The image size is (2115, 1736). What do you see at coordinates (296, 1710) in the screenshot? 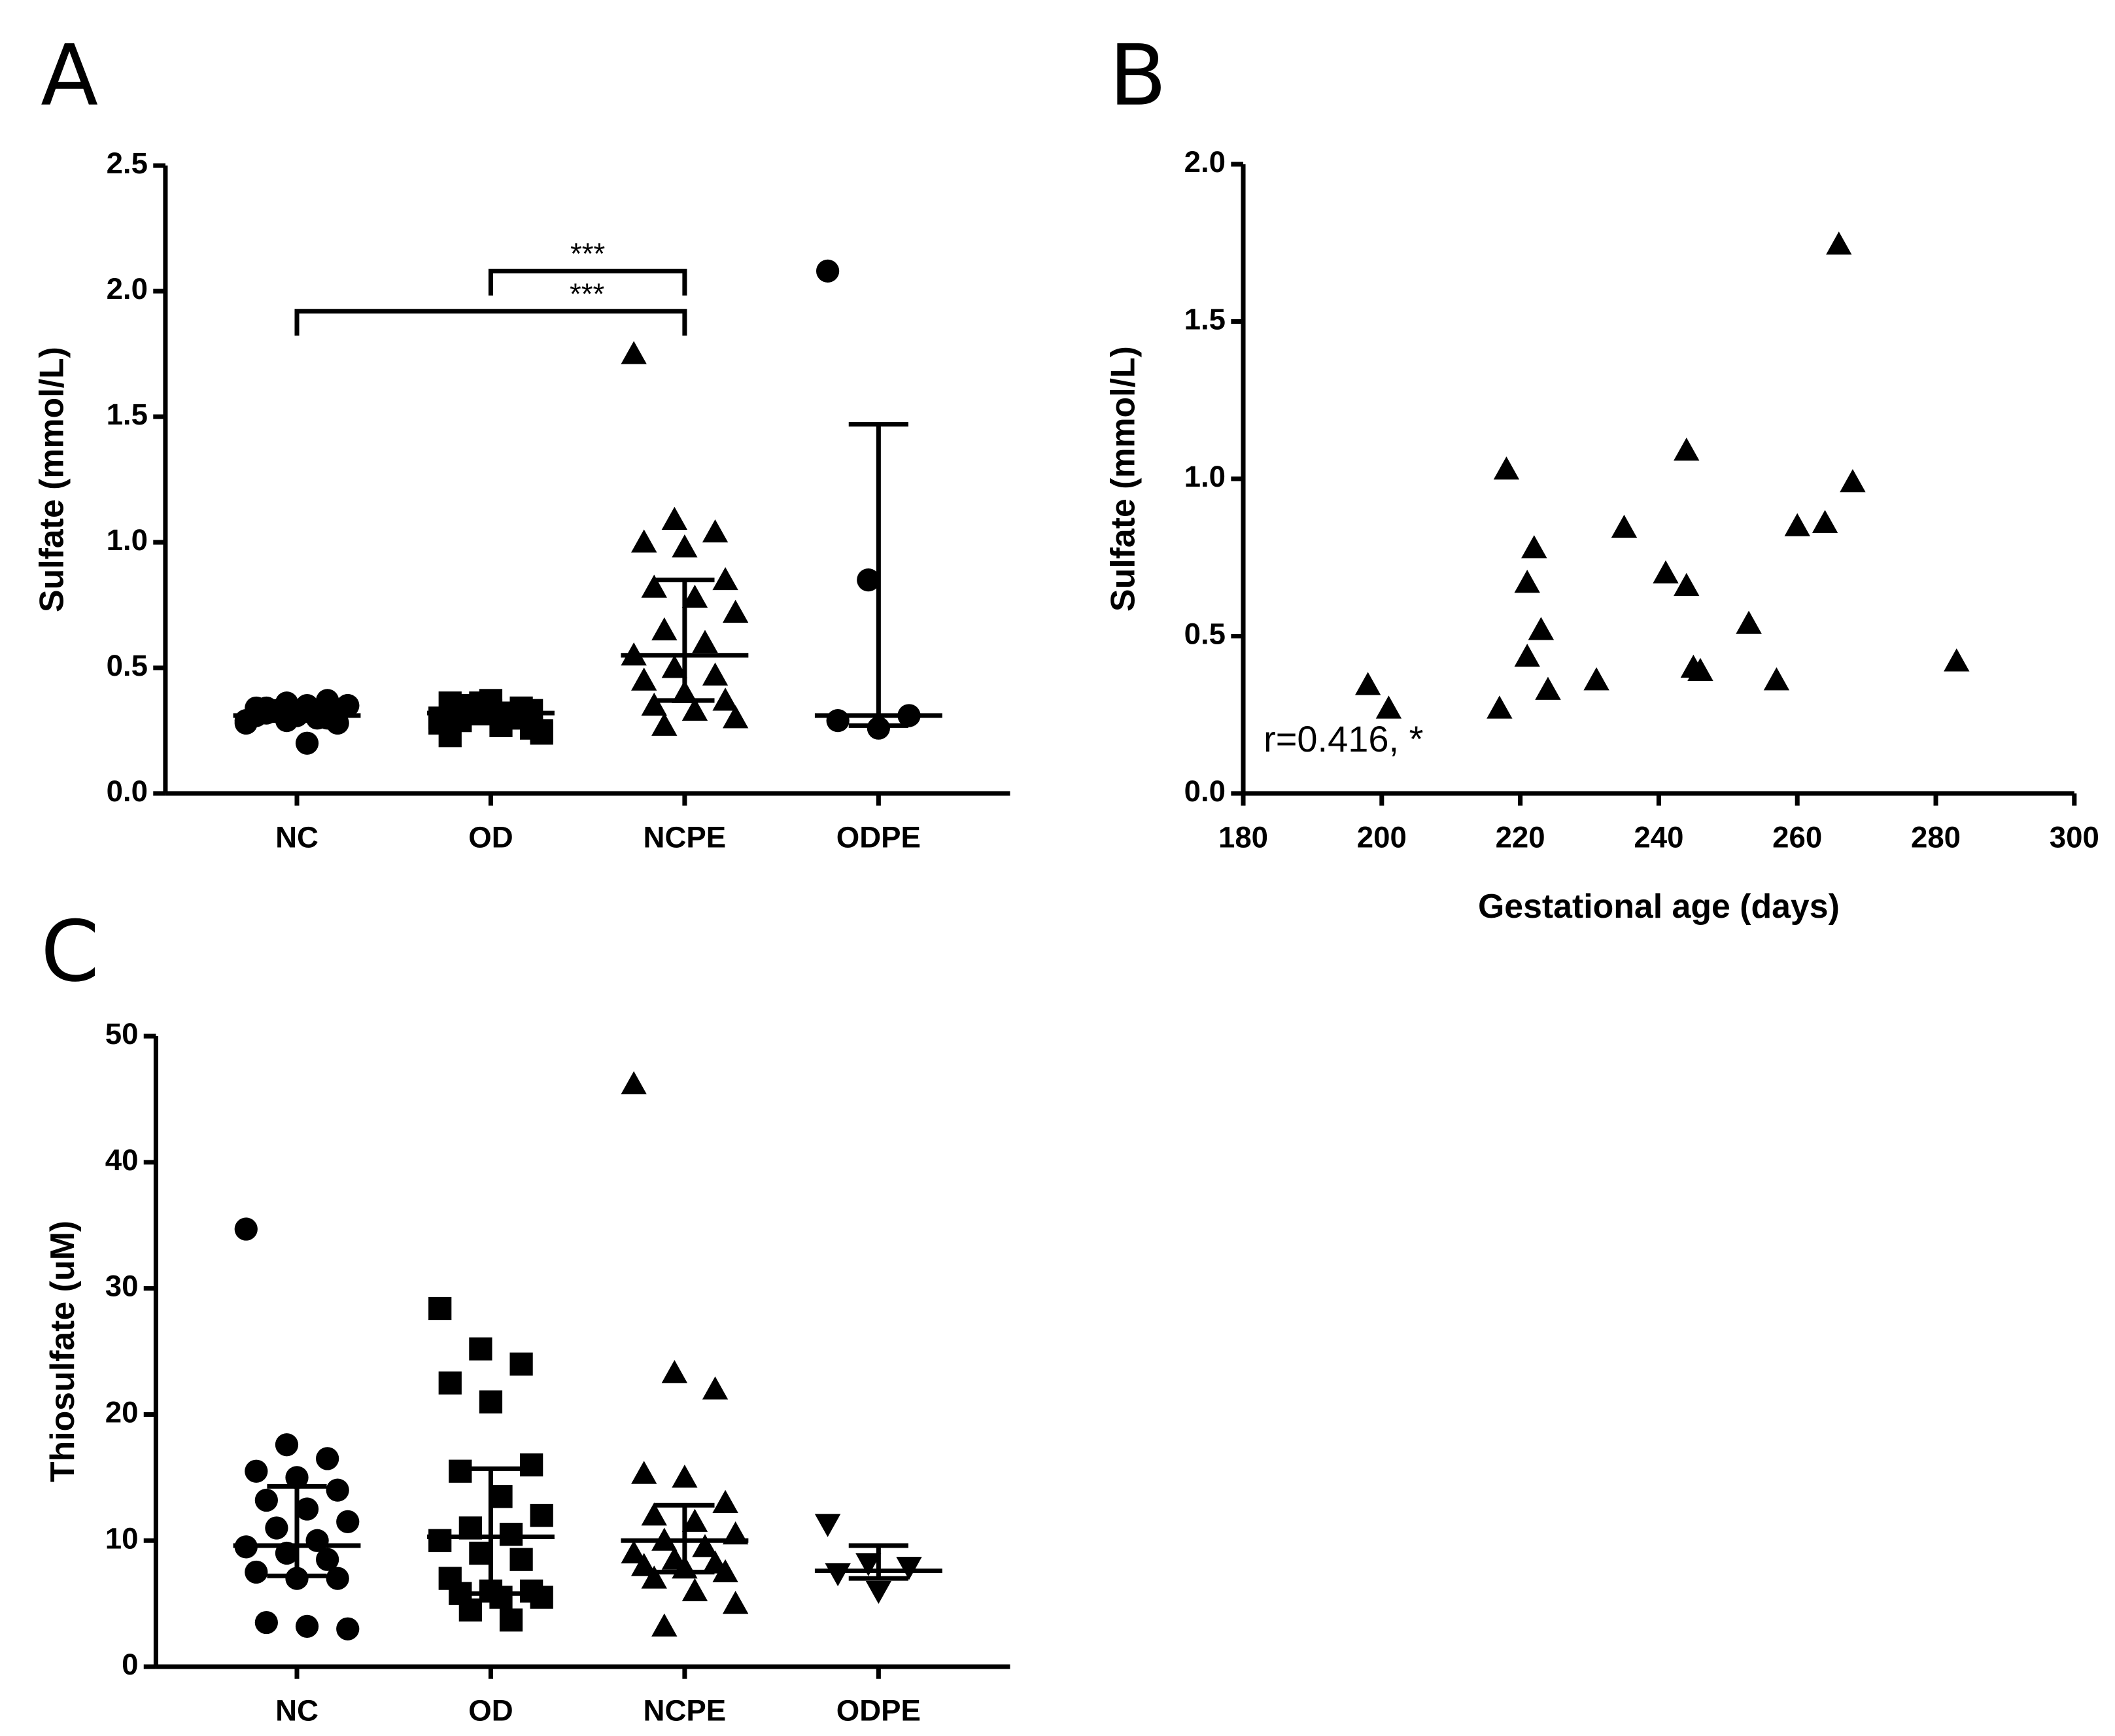
I see `x-tick-label: NC` at bounding box center [296, 1710].